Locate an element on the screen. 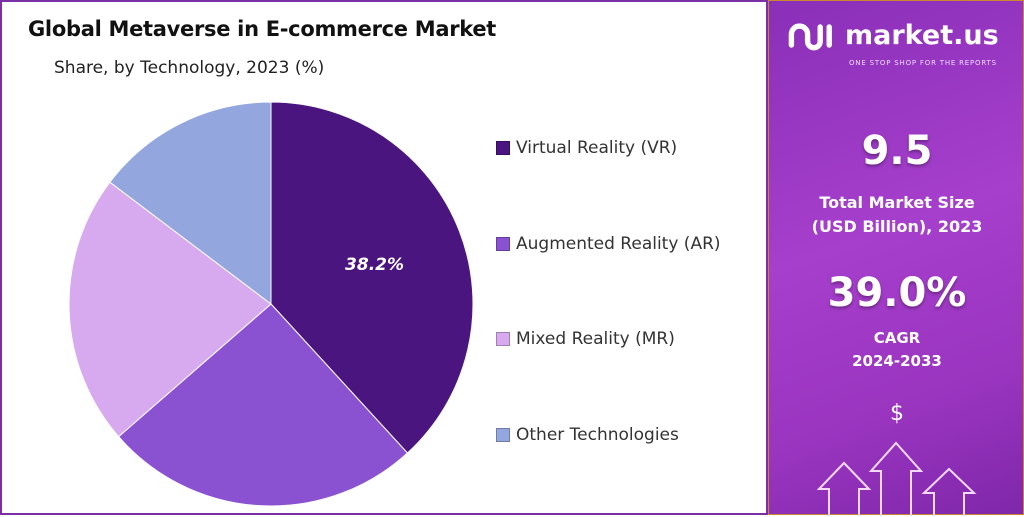 This screenshot has height=517, width=1024. market-size-value: 9.5 is located at coordinates (897, 151).